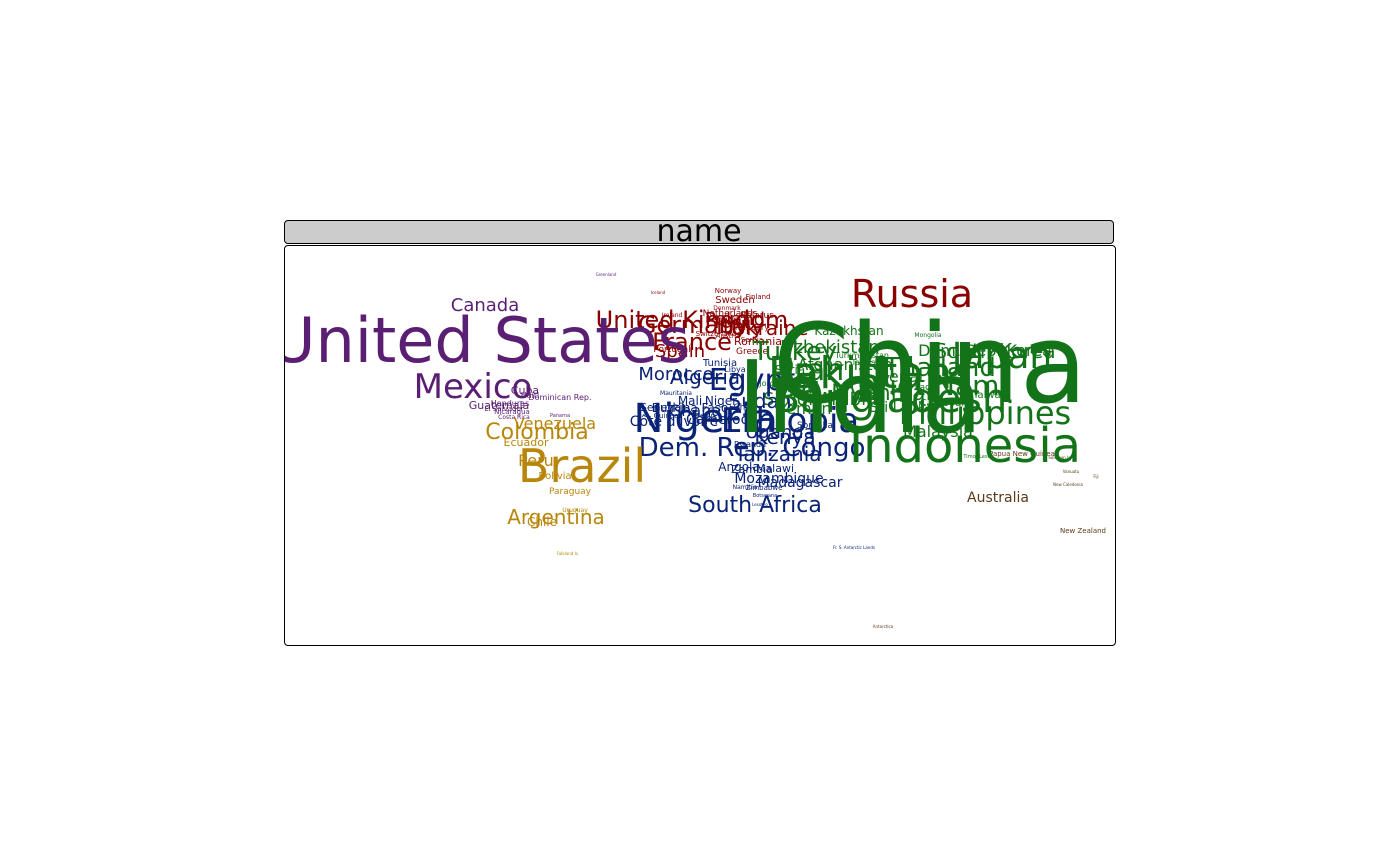 This screenshot has width=1400, height=866. I want to click on facet-strip: name, so click(699, 231).